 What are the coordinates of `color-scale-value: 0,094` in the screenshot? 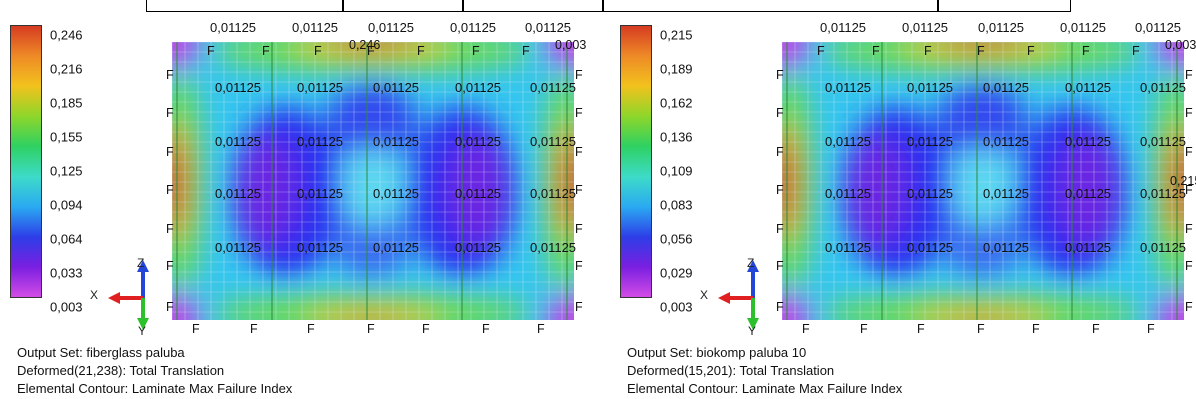 It's located at (66, 205).